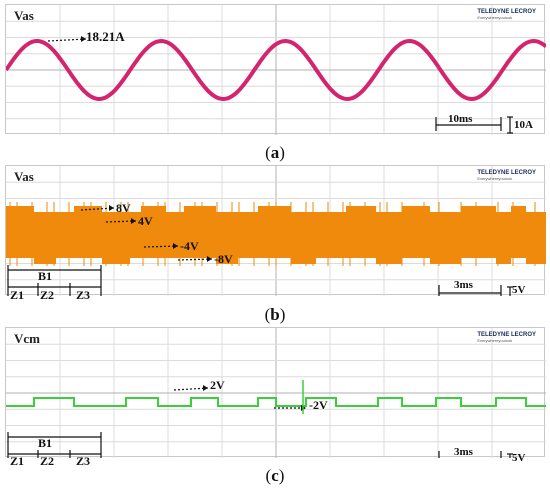 Image resolution: width=550 pixels, height=495 pixels. I want to click on level-annotation-2v: 2V, so click(217, 385).